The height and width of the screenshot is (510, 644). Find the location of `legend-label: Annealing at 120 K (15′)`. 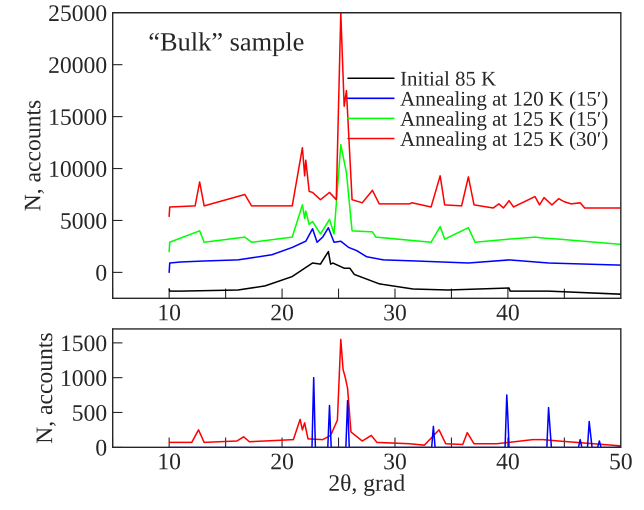

legend-label: Annealing at 120 K (15′) is located at coordinates (504, 100).